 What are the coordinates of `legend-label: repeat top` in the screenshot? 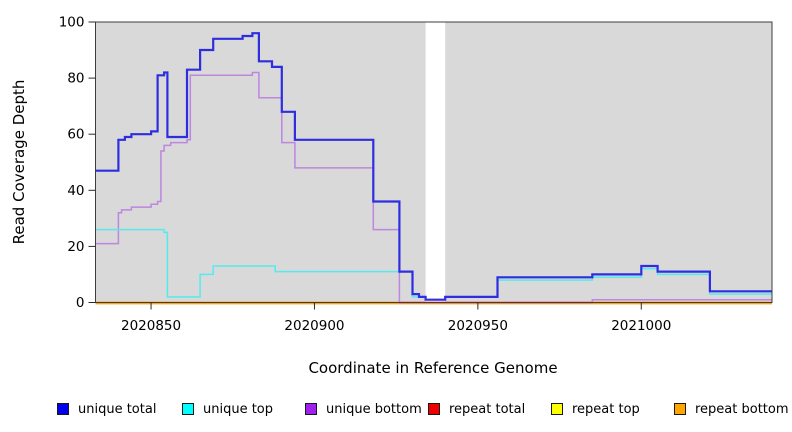 It's located at (606, 409).